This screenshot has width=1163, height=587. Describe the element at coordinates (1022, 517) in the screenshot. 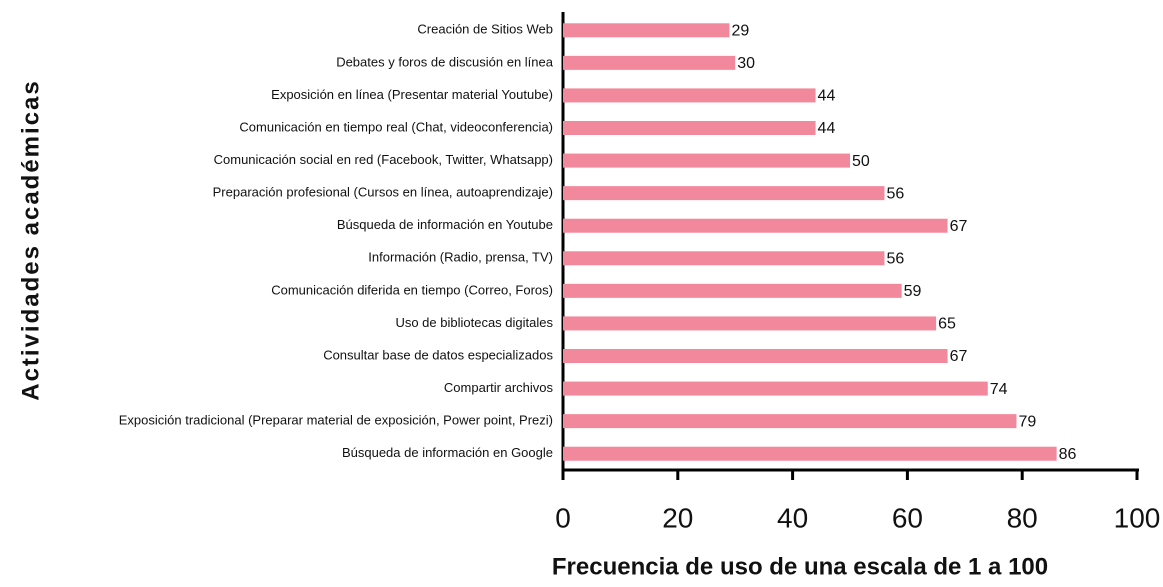

I see `x-tick-label: 80` at that location.